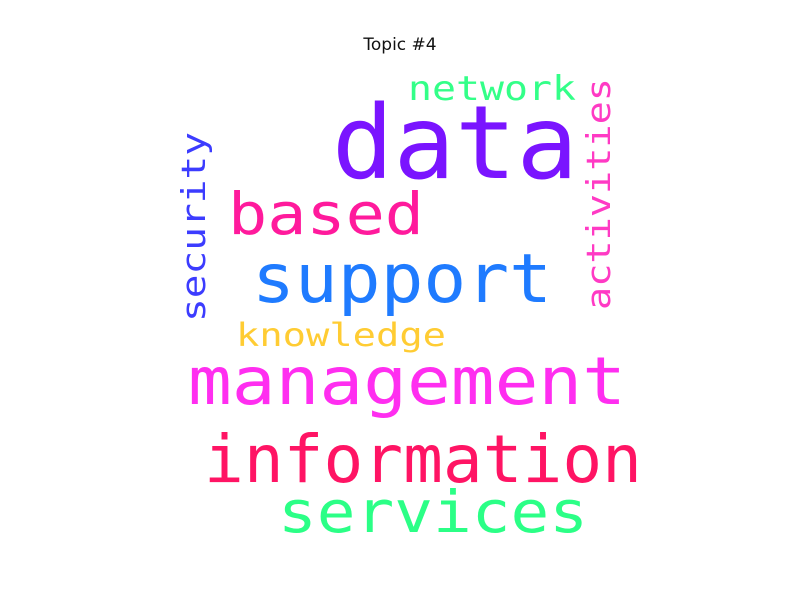  What do you see at coordinates (407, 381) in the screenshot?
I see `word-management: management` at bounding box center [407, 381].